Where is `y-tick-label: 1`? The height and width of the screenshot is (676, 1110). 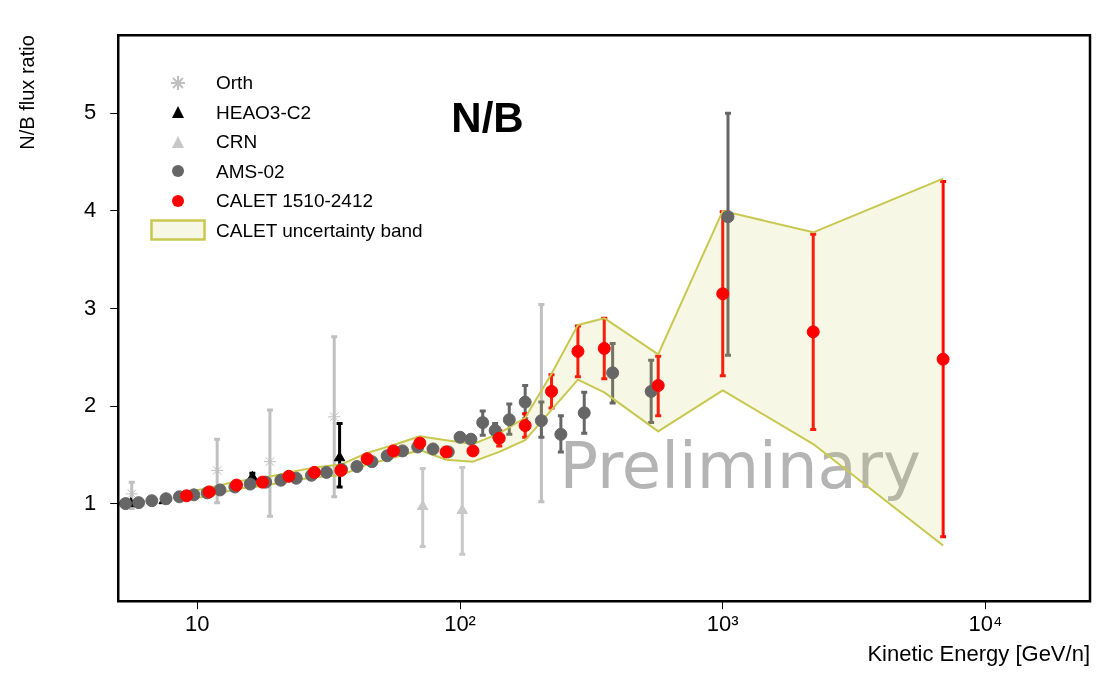 y-tick-label: 1 is located at coordinates (90, 502).